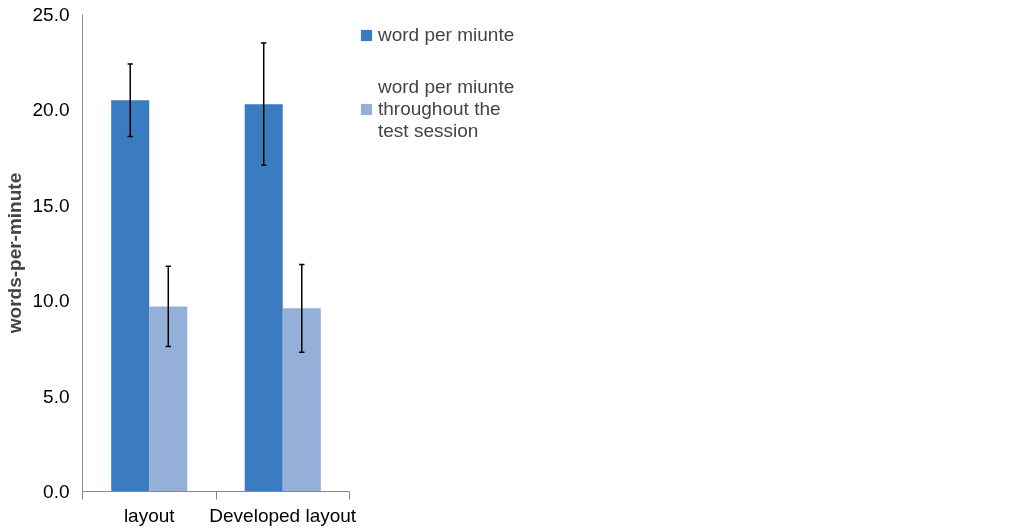 Image resolution: width=1016 pixels, height=531 pixels. What do you see at coordinates (51, 14) in the screenshot?
I see `y-tick-label: 25.0` at bounding box center [51, 14].